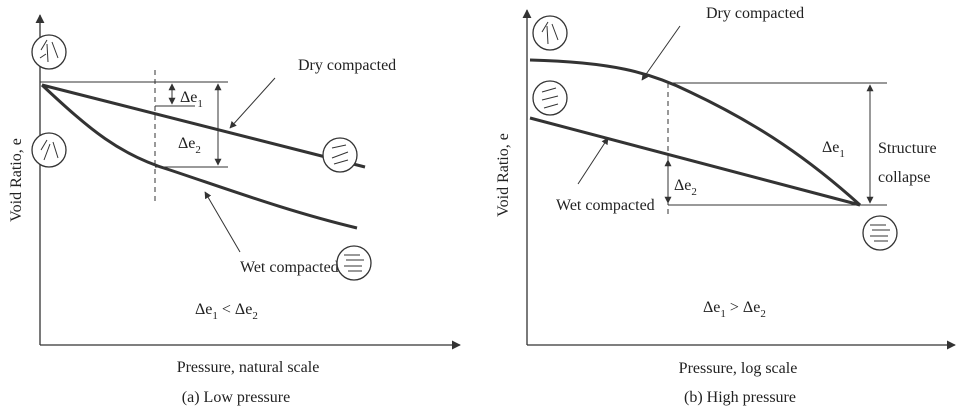 The height and width of the screenshot is (414, 957). What do you see at coordinates (235, 309) in the screenshot?
I see `text-part: < Δe` at bounding box center [235, 309].